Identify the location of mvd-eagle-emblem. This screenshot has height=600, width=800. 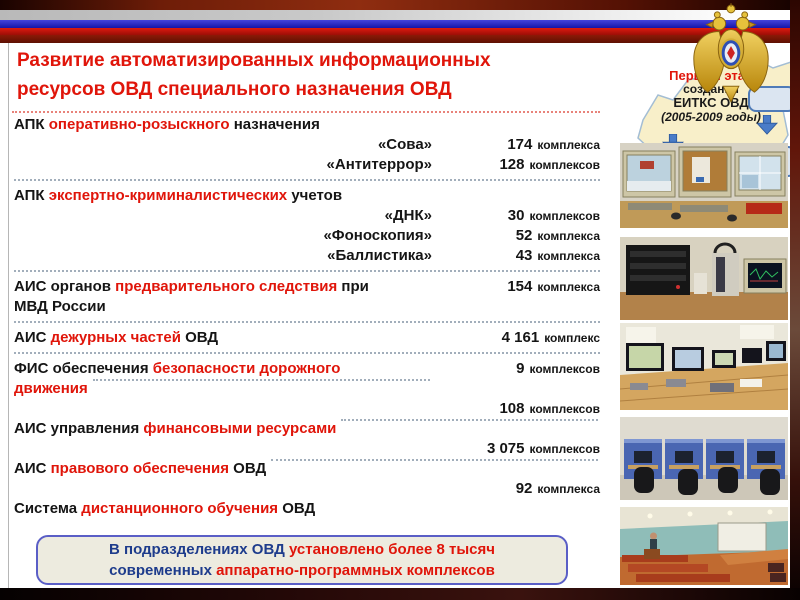
(731, 53).